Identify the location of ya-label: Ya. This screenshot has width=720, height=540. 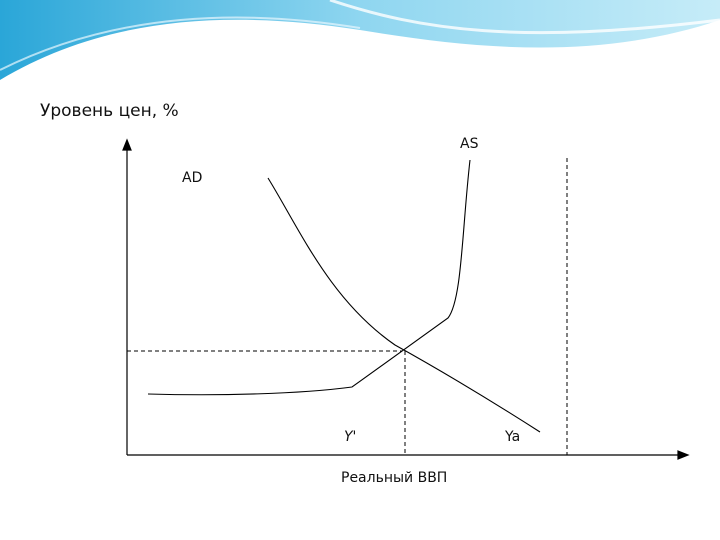
(512, 437).